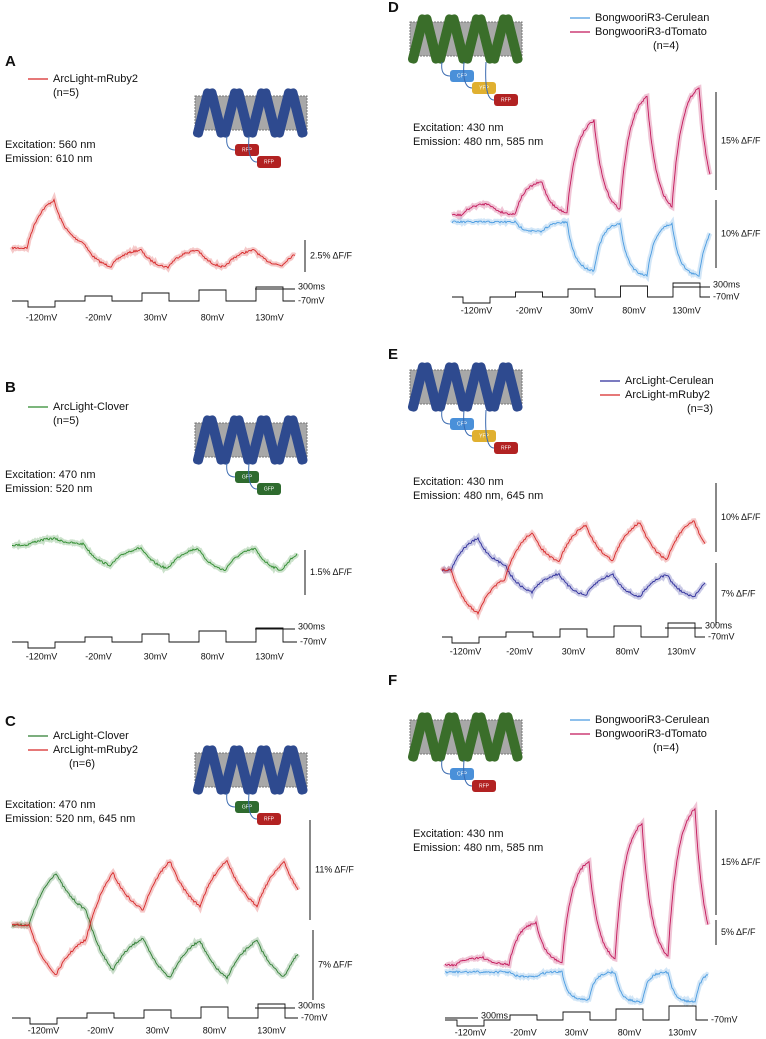  I want to click on fluorophore-label: YFP, so click(484, 88).